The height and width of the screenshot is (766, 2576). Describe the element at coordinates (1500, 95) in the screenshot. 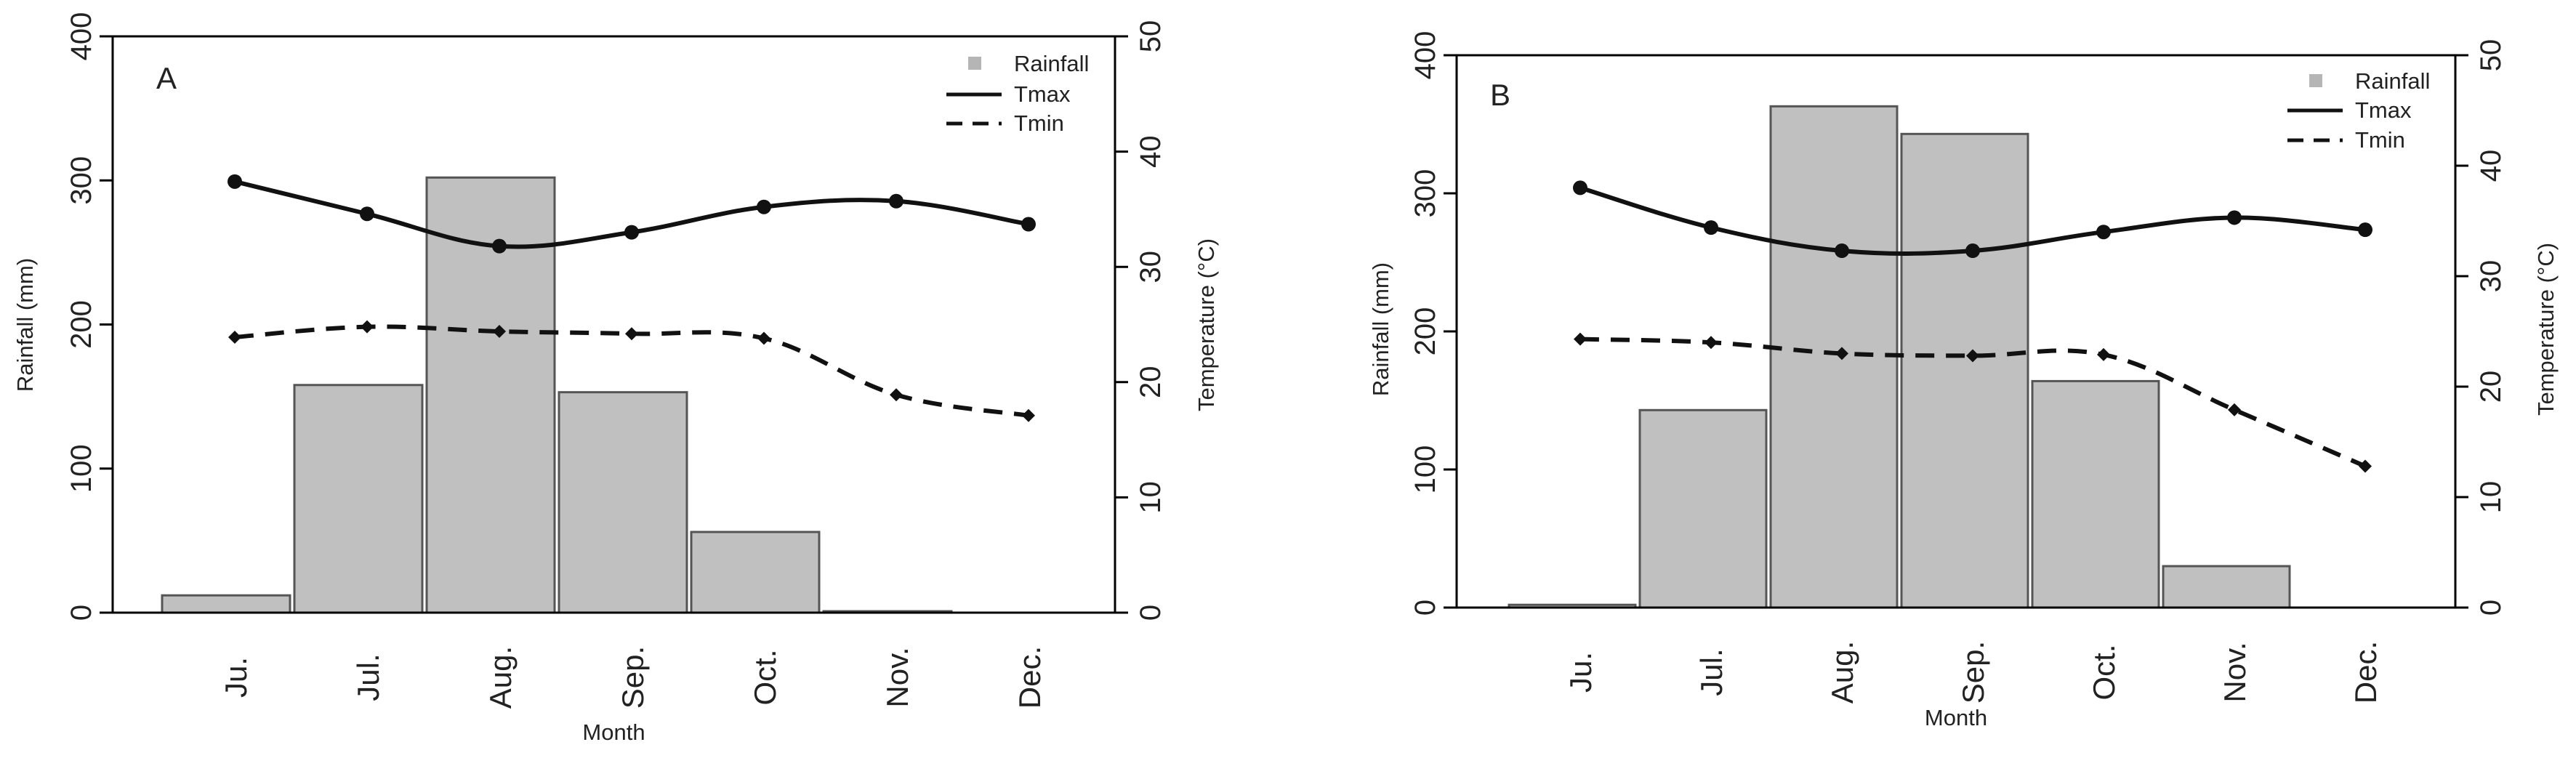

I see `panel-label: B` at that location.